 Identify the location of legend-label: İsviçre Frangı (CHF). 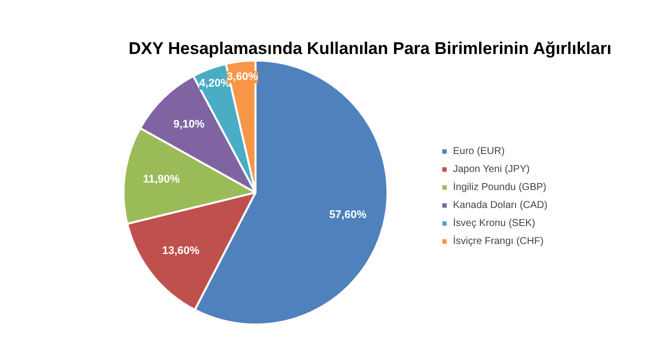
(498, 241).